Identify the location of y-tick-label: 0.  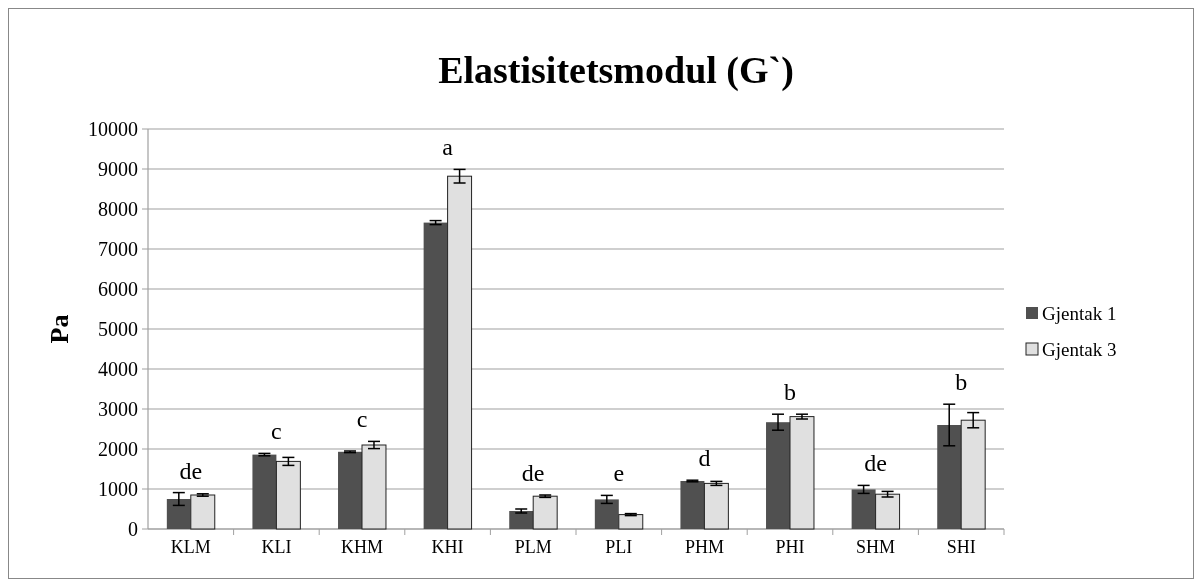
(133, 529).